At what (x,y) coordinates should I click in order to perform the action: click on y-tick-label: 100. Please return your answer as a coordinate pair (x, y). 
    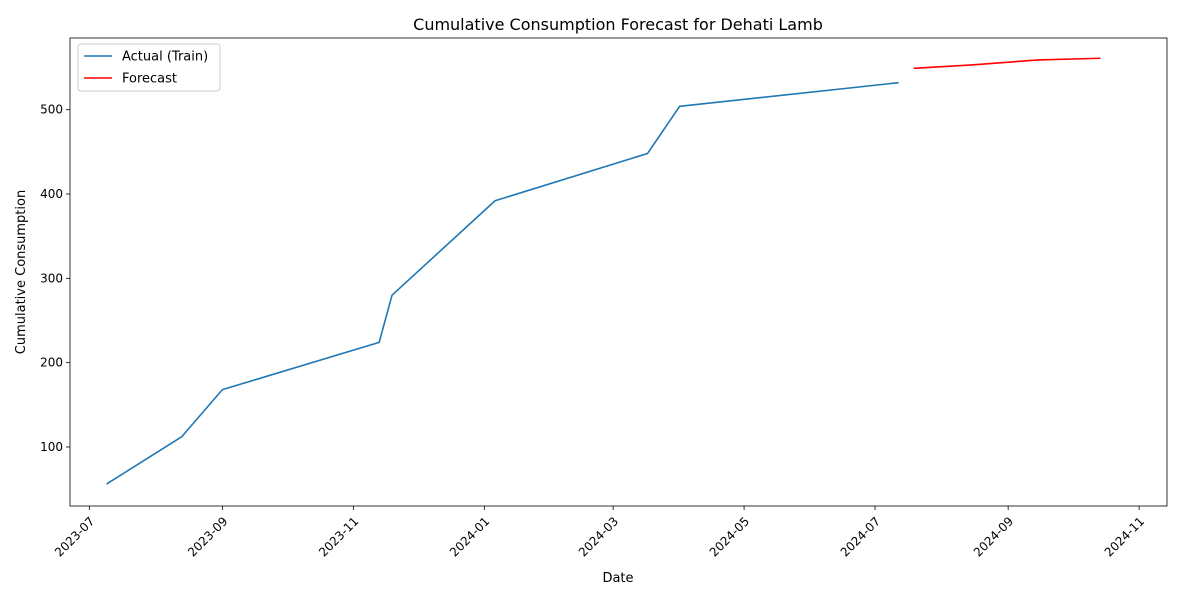
    Looking at the image, I should click on (51, 447).